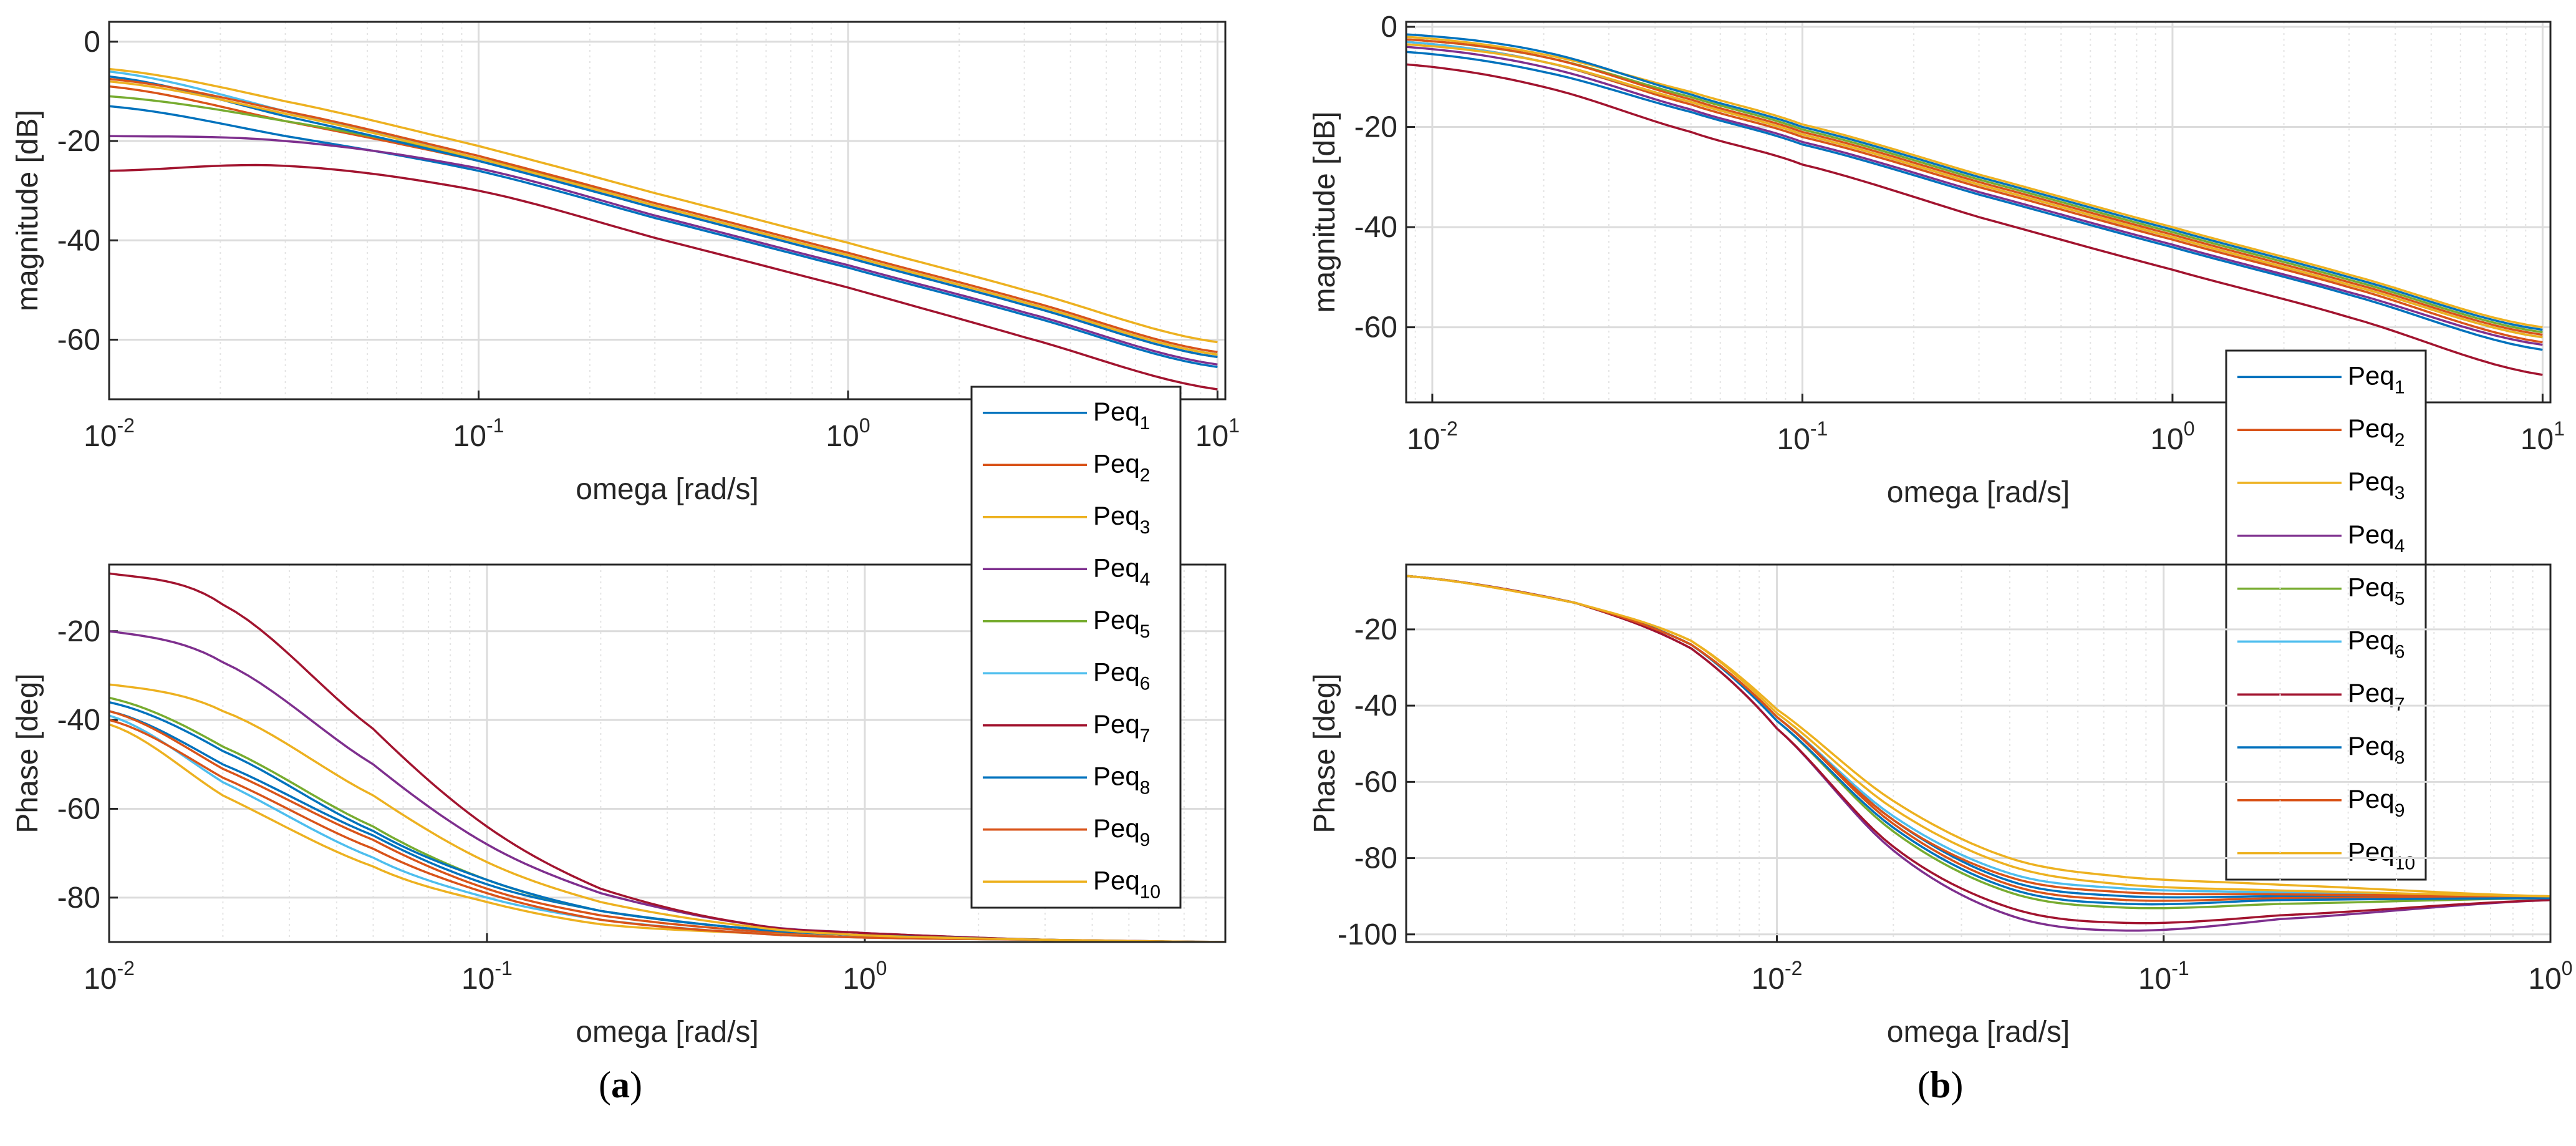 Image resolution: width=2576 pixels, height=1146 pixels. I want to click on y-tick-label: -100, so click(1367, 934).